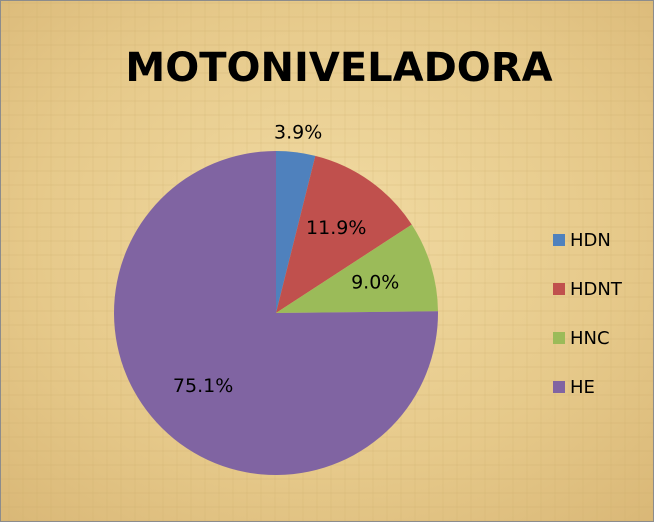 The height and width of the screenshot is (522, 654). Describe the element at coordinates (590, 240) in the screenshot. I see `legend-label: HDN` at that location.